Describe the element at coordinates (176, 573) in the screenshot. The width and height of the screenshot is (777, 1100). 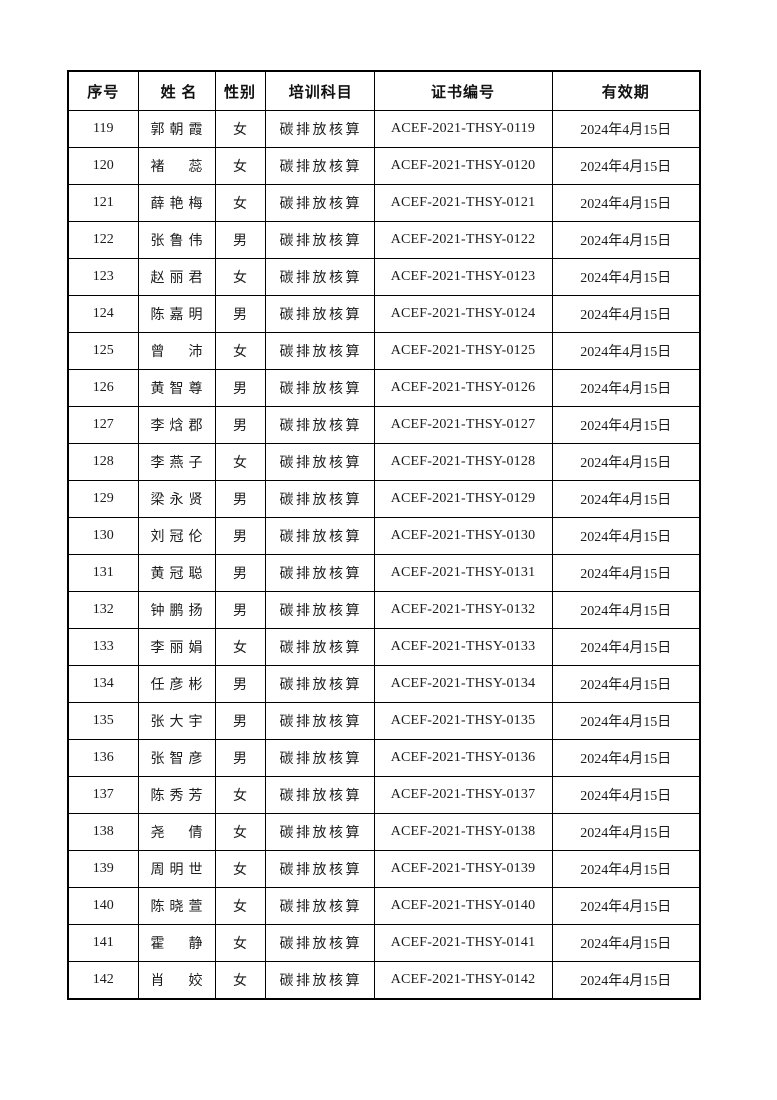
I see `cell-name: 黄冠聪` at that location.